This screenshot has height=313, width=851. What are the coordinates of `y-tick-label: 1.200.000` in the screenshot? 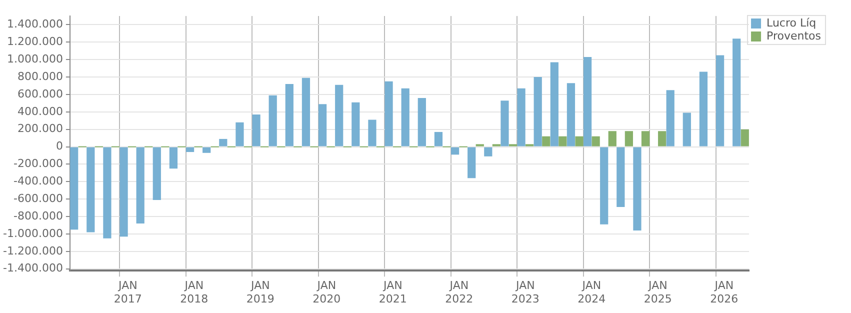 It's located at (34, 41).